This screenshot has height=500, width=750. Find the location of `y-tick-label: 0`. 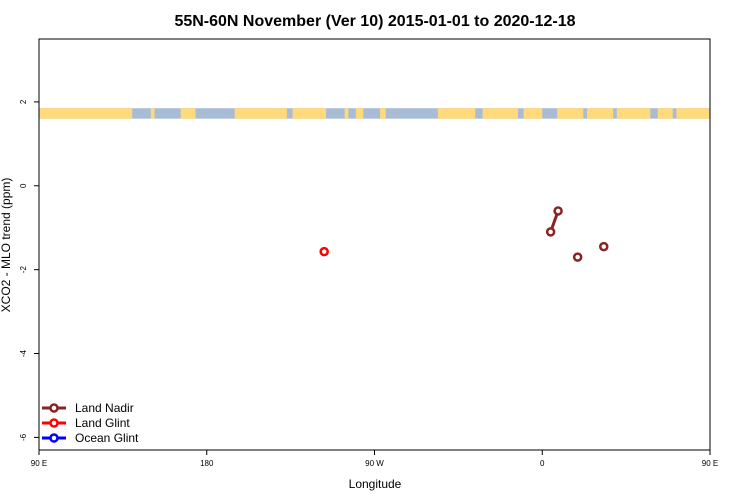

y-tick-label: 0 is located at coordinates (23, 185).